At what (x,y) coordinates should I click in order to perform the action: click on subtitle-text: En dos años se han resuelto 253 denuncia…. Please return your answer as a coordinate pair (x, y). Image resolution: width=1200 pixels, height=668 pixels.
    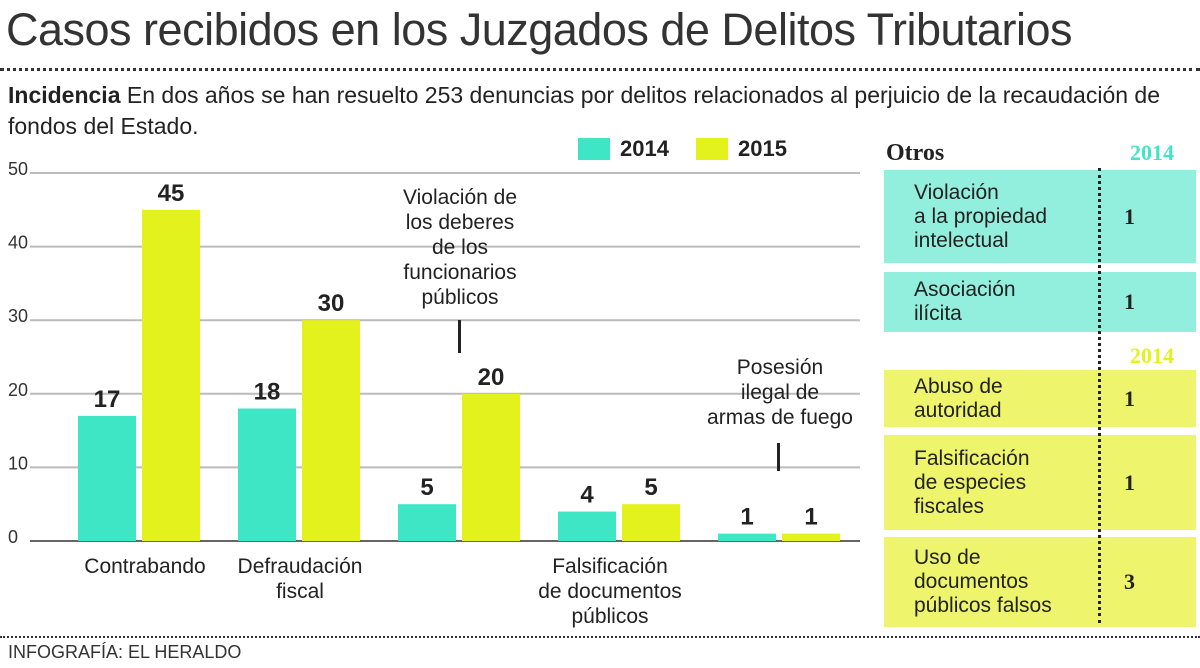
    Looking at the image, I should click on (584, 110).